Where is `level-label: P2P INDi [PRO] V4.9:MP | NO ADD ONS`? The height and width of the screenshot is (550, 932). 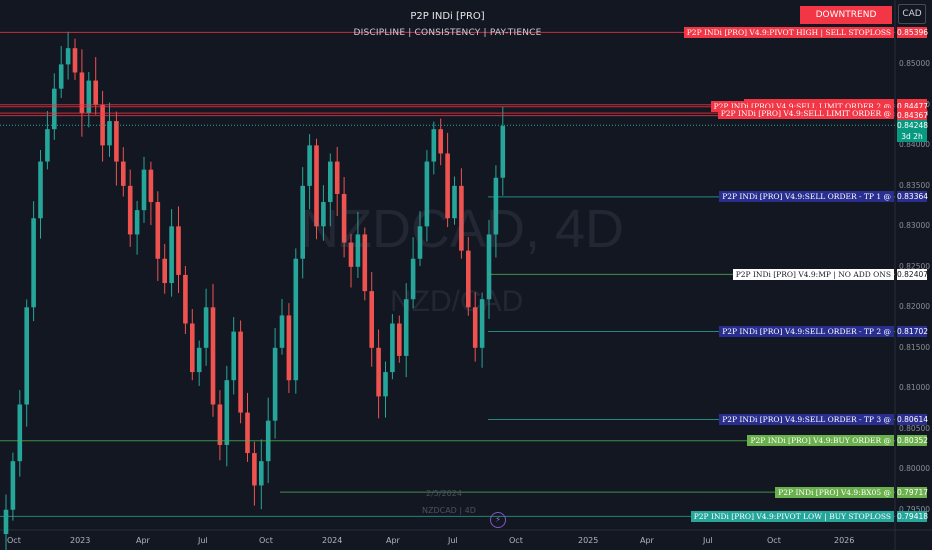 level-label: P2P INDi [PRO] V4.9:MP | NO ADD ONS is located at coordinates (813, 274).